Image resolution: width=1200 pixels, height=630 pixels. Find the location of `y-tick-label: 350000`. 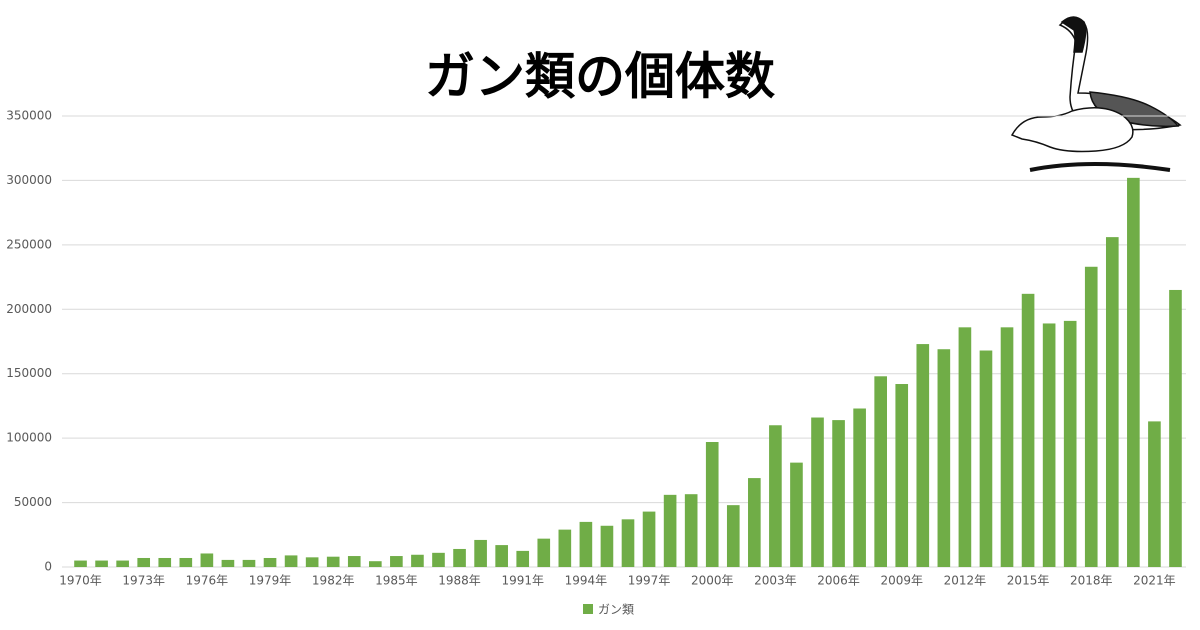

y-tick-label: 350000 is located at coordinates (29, 116).